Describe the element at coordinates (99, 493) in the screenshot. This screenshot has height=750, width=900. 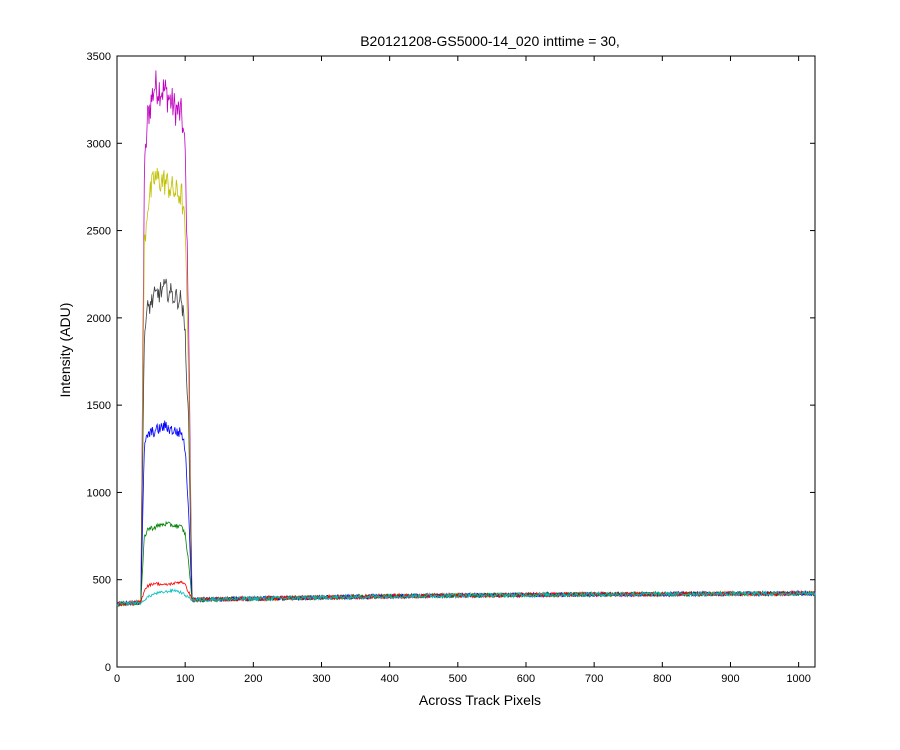
I see `y-tick-label: 1000` at that location.